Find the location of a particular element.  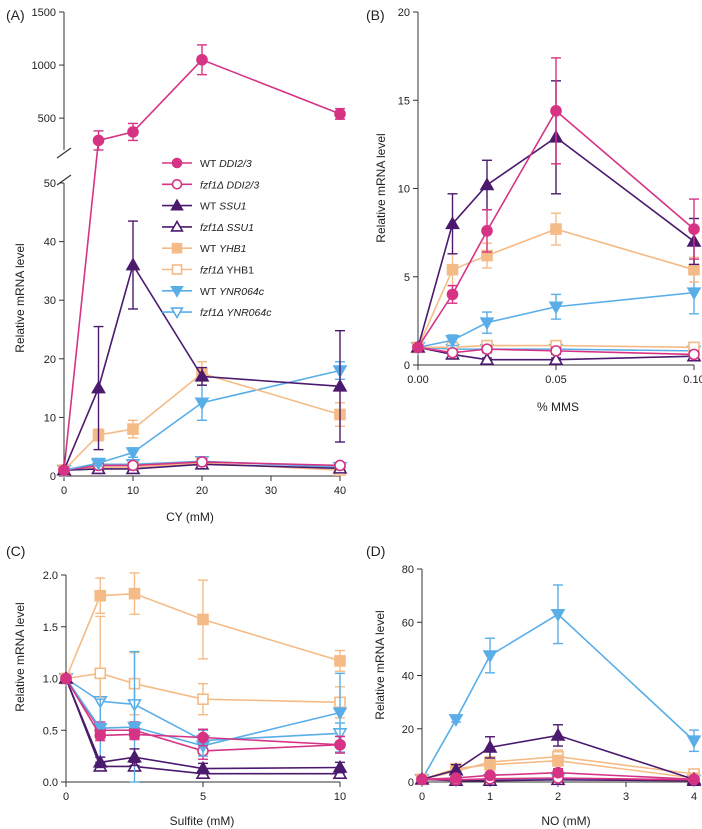

y-tick-label: 0.0 is located at coordinates (50, 783).